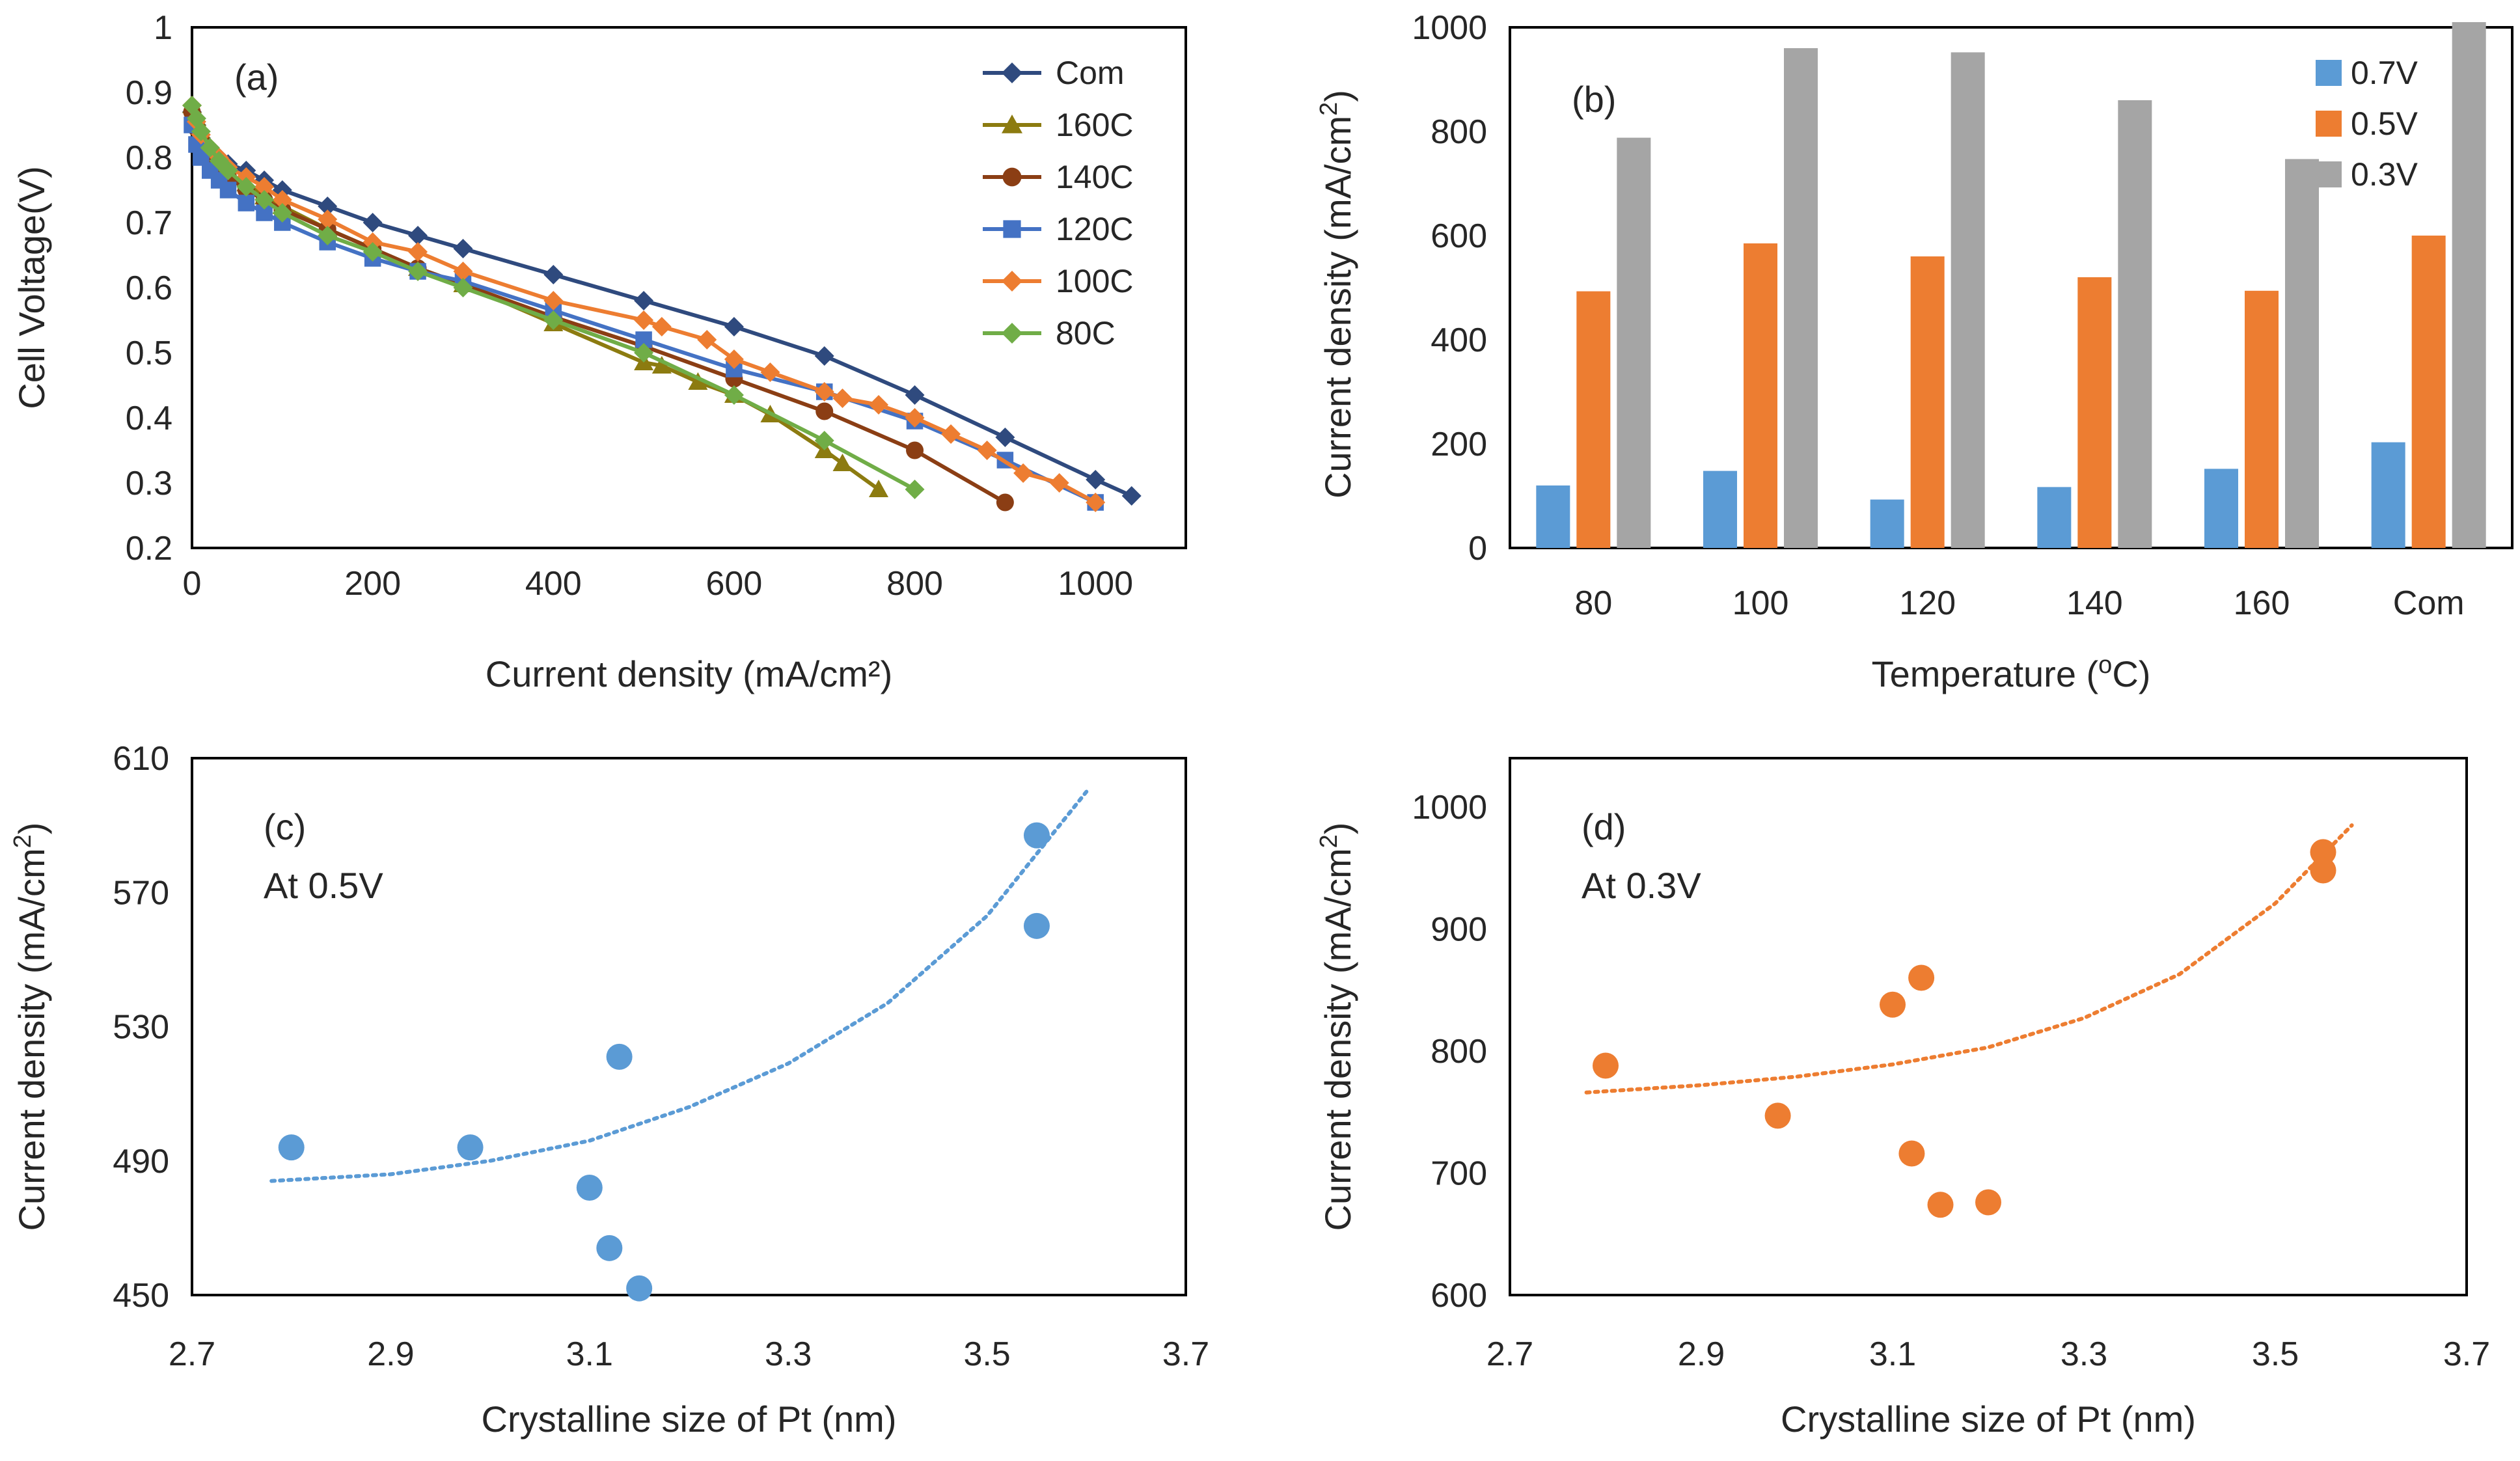 Image resolution: width=2520 pixels, height=1461 pixels. Describe the element at coordinates (1012, 229) in the screenshot. I see `legend-marker-120C` at that location.